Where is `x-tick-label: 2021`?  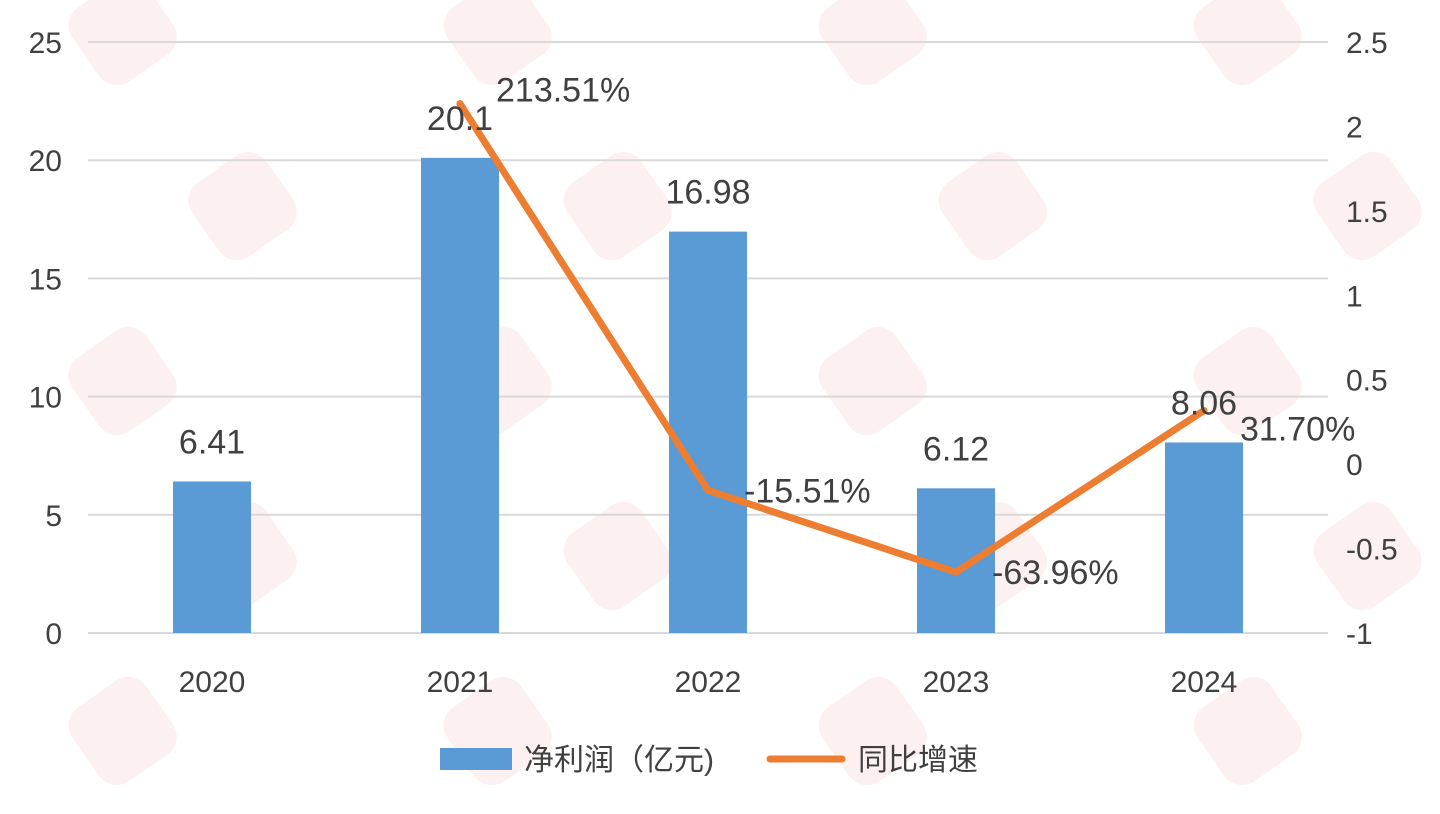 x-tick-label: 2021 is located at coordinates (460, 682).